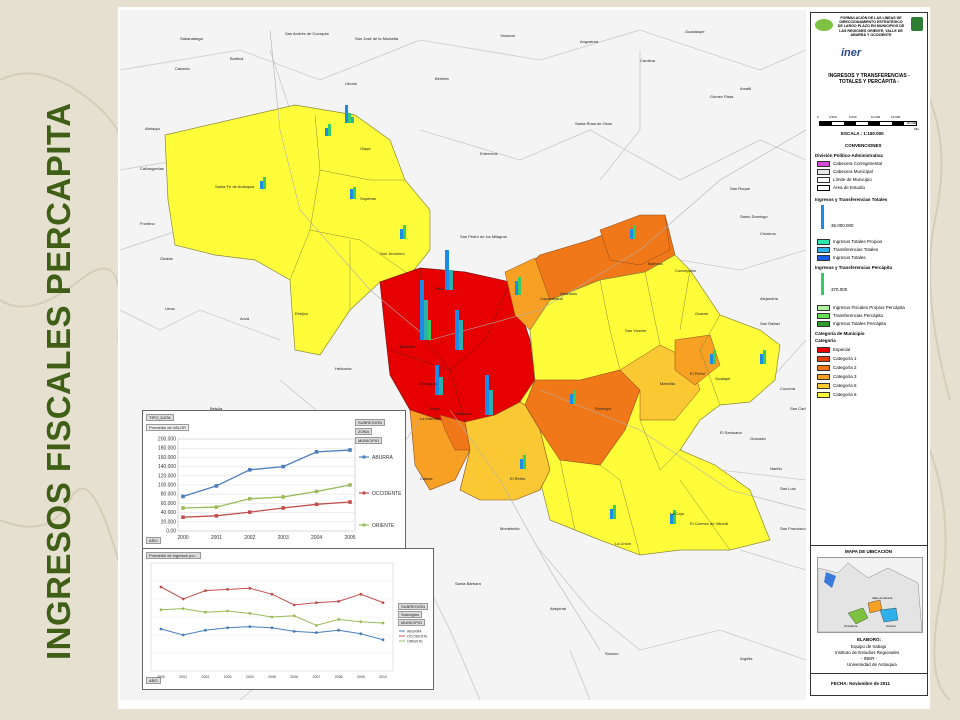 The height and width of the screenshot is (720, 960). Describe the element at coordinates (833, 117) in the screenshot. I see `scale-tick: 2.500` at that location.